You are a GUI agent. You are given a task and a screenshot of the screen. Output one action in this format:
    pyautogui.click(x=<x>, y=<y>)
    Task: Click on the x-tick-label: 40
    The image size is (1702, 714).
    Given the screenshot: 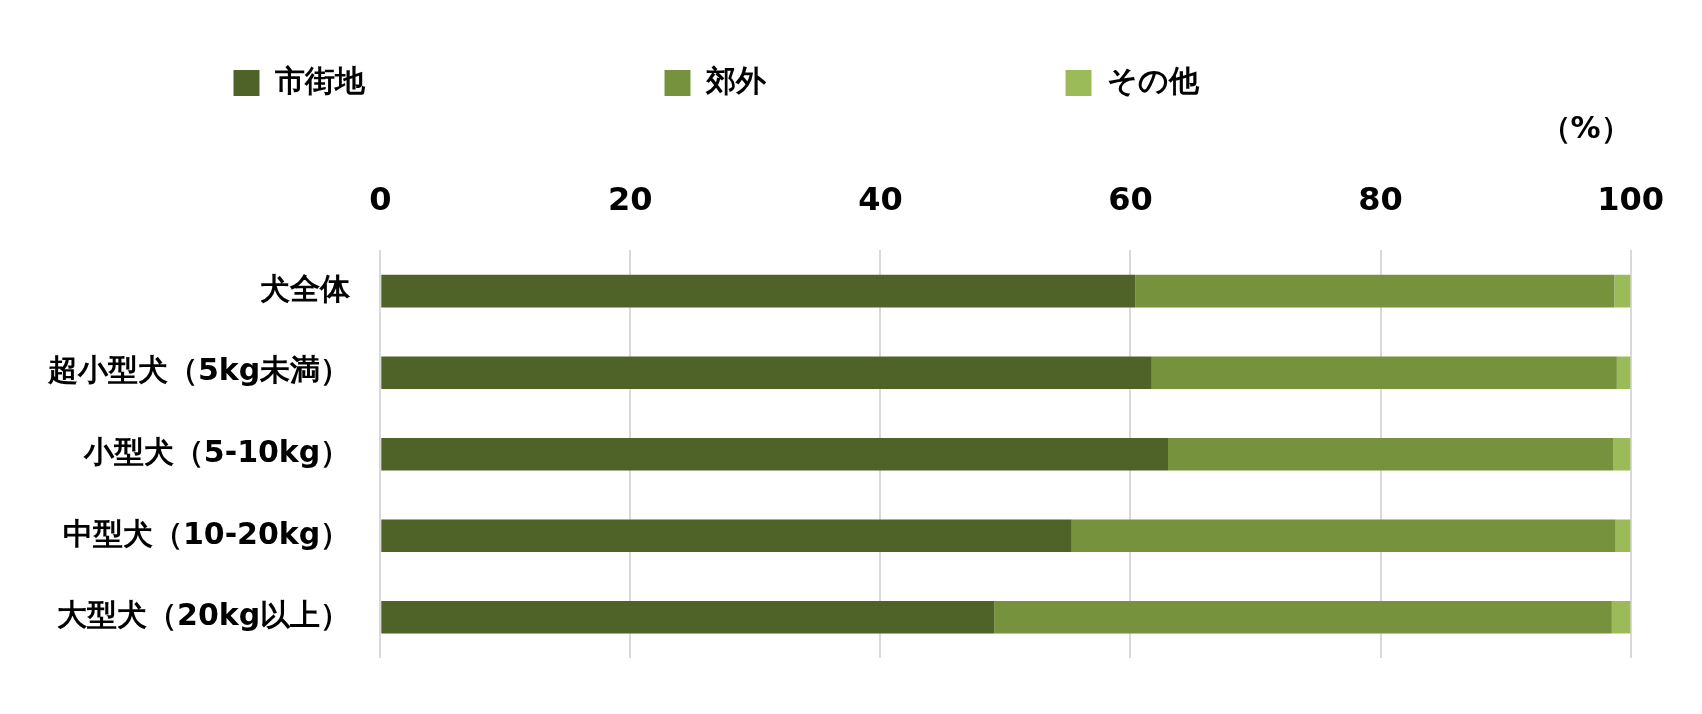 What is the action you would take?
    pyautogui.click(x=880, y=198)
    